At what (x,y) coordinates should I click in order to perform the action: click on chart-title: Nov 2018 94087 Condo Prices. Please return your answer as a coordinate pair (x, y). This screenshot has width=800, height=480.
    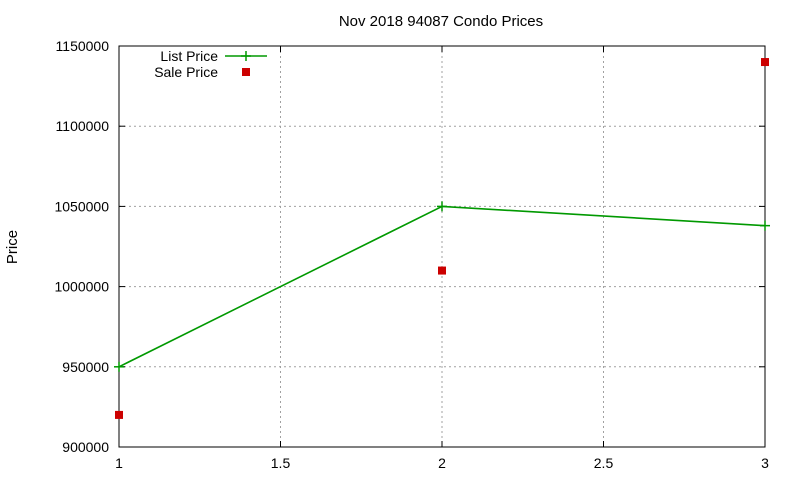
    Looking at the image, I should click on (441, 21).